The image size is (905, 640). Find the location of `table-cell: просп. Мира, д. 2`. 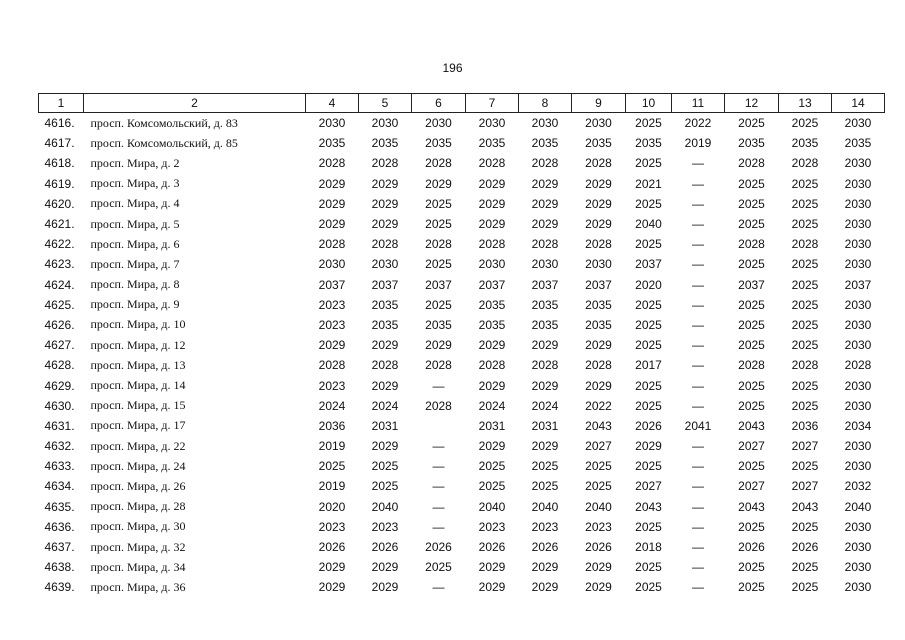

table-cell: просп. Мира, д. 2 is located at coordinates (135, 162).